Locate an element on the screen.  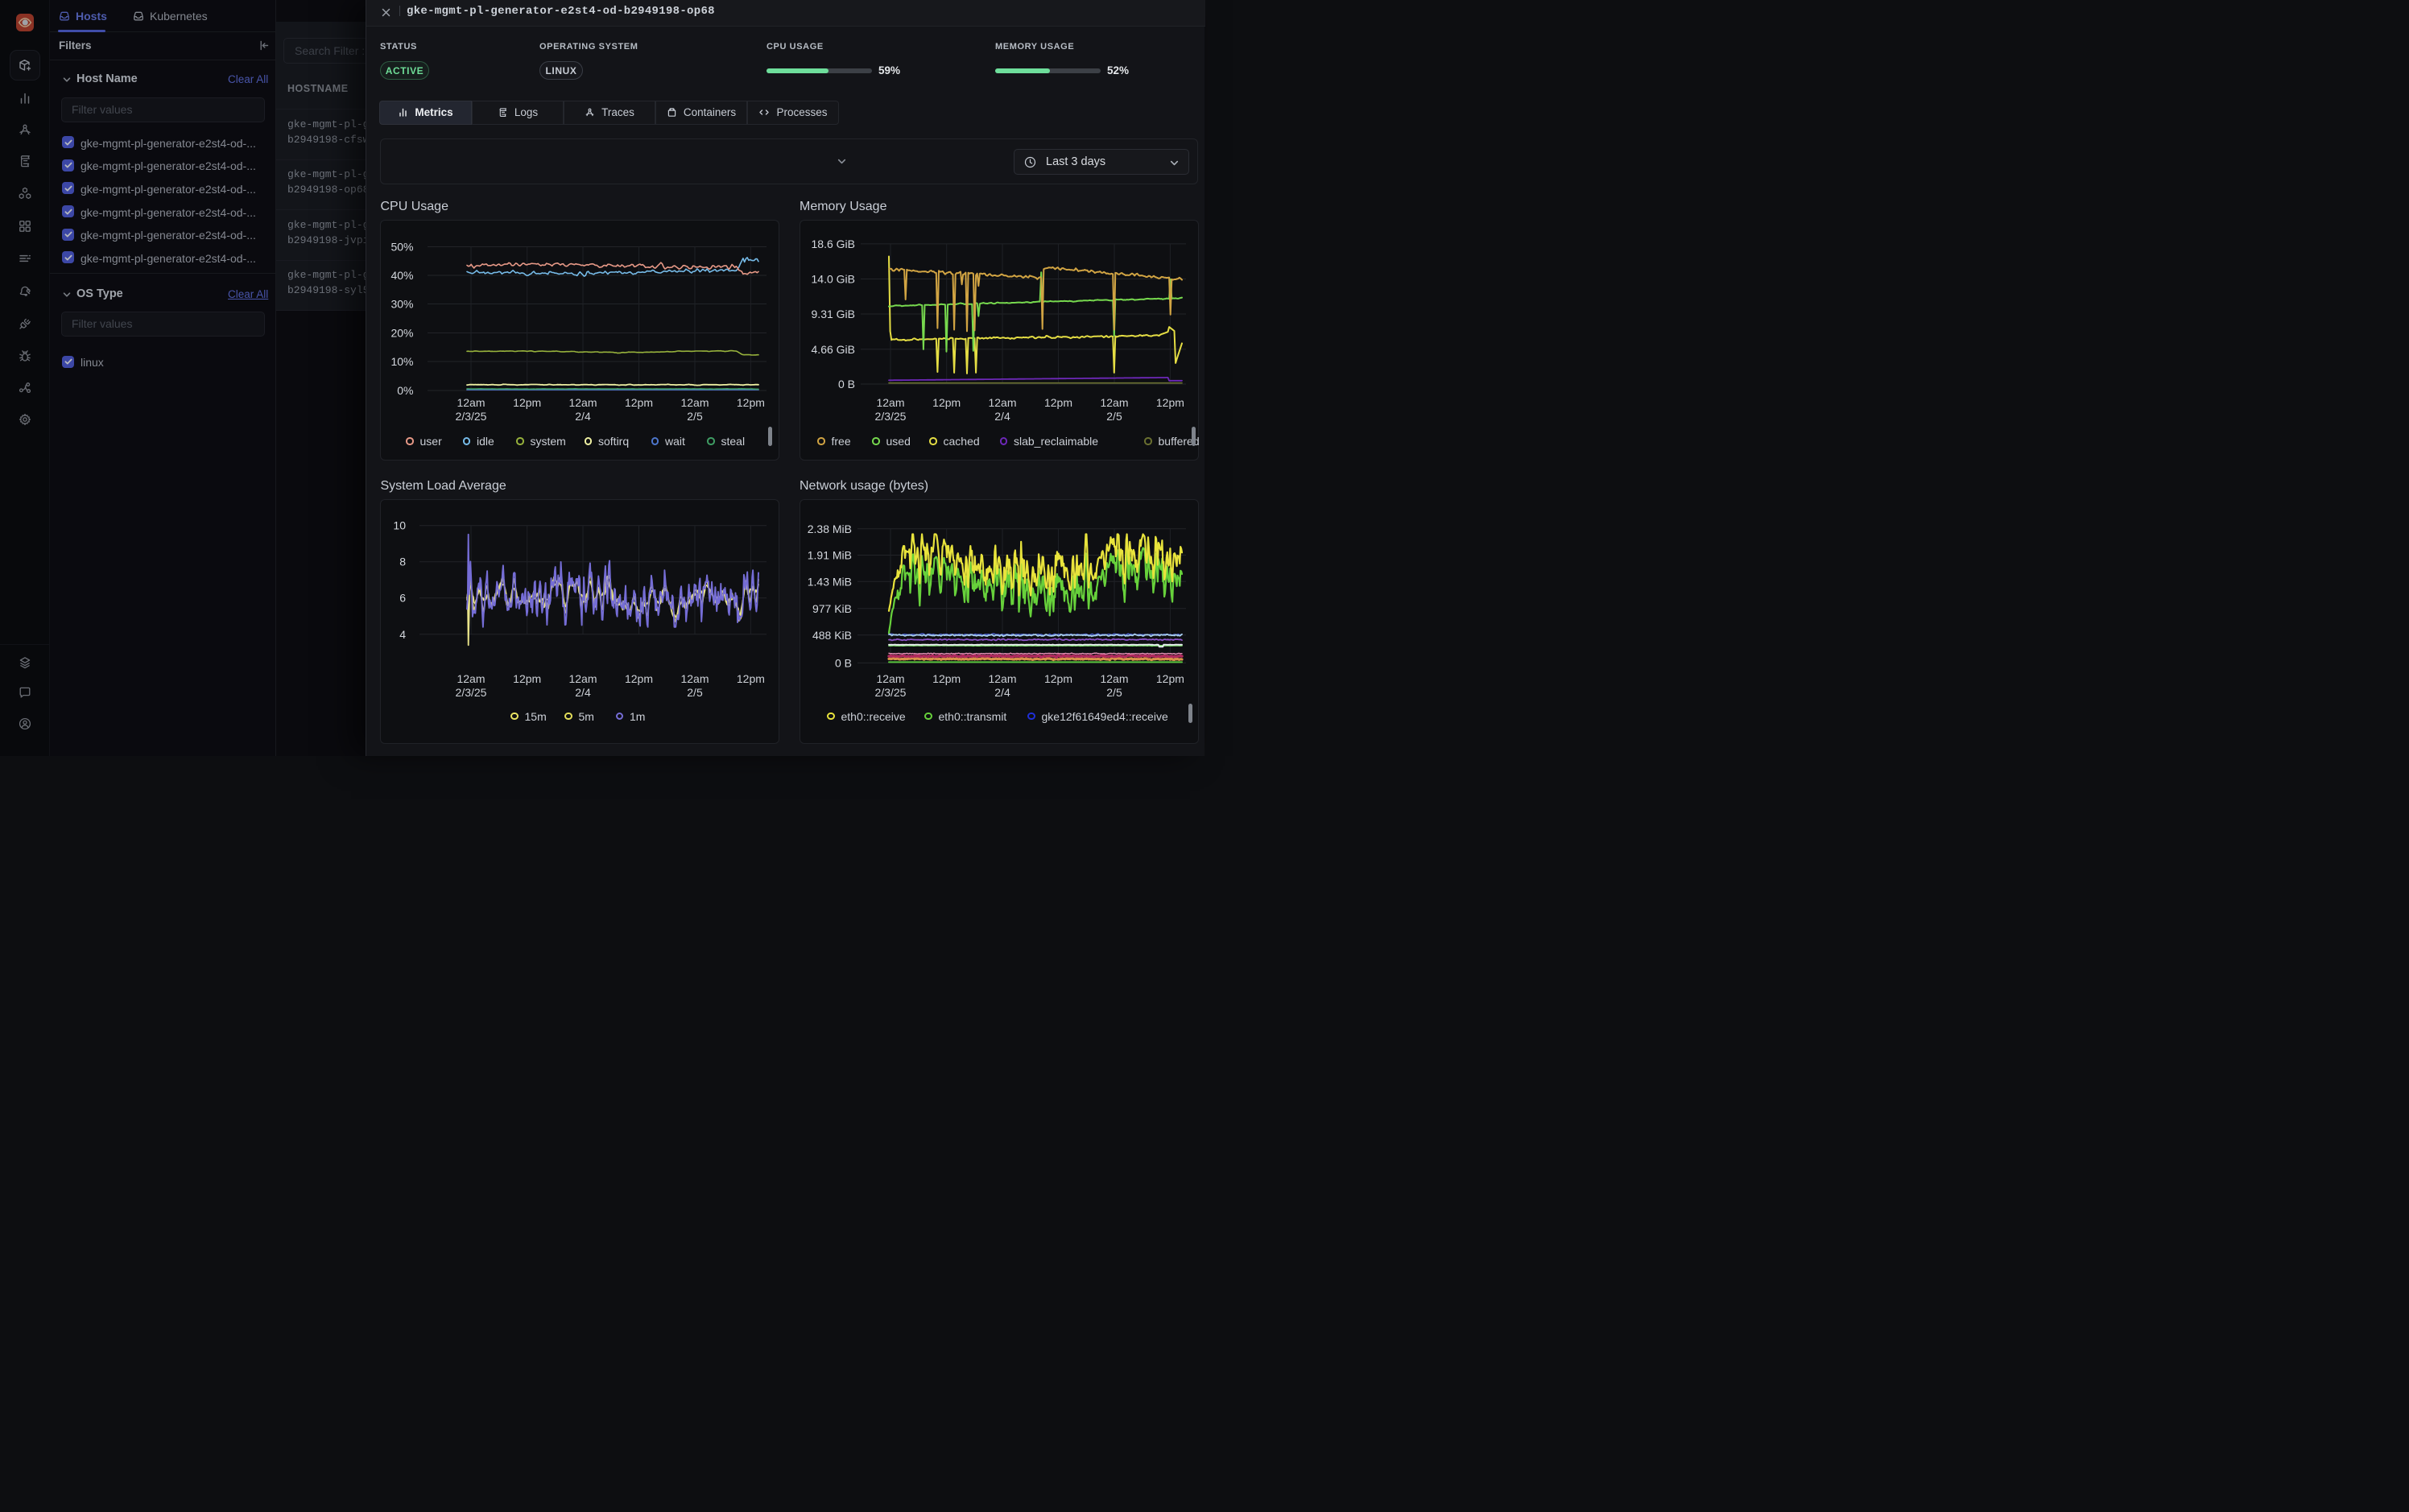
svg-text: 1.43 MiB is located at coordinates (830, 581).